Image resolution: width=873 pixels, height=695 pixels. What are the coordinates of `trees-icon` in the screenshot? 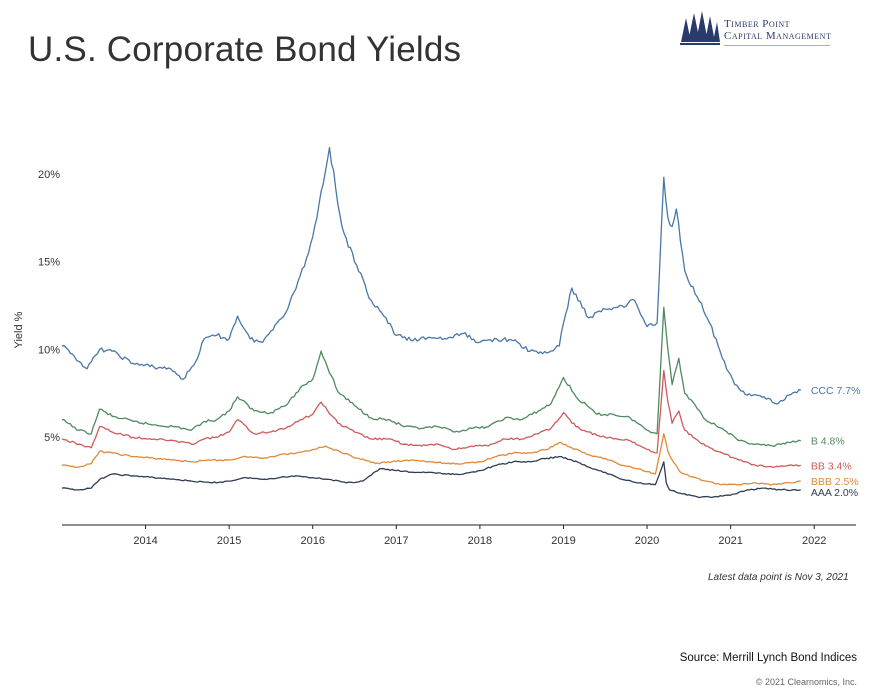 It's located at (700, 28).